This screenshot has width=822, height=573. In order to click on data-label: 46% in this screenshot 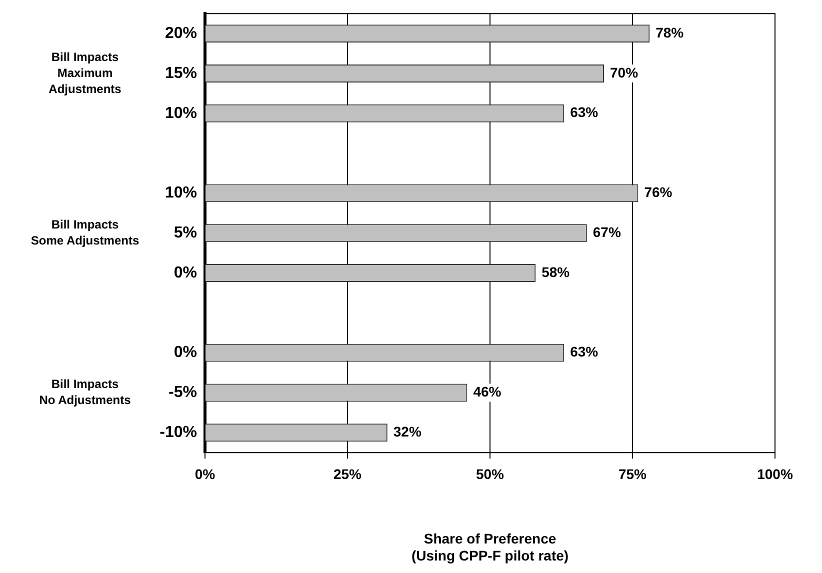, I will do `click(487, 392)`.